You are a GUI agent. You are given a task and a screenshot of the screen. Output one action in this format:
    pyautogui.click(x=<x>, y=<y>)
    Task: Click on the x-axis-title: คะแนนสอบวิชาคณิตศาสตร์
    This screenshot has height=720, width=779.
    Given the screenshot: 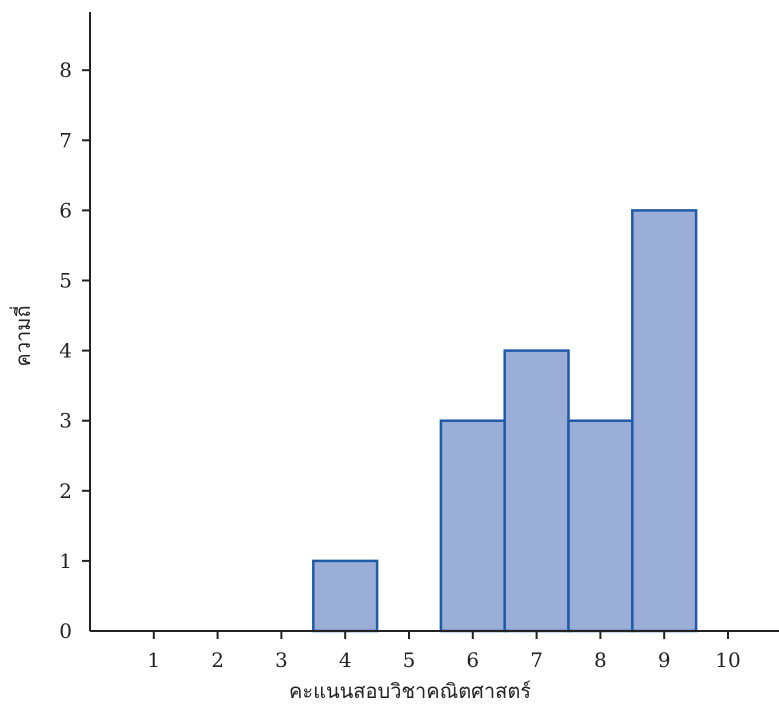 What is the action you would take?
    pyautogui.click(x=410, y=691)
    